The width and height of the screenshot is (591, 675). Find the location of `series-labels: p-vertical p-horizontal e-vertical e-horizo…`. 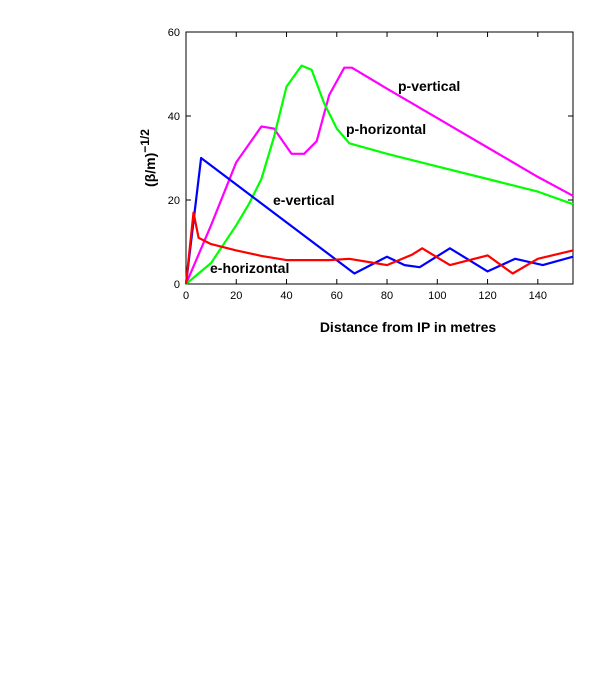

series-labels: p-vertical p-horizontal e-vertical e-horizo… is located at coordinates (335, 177).